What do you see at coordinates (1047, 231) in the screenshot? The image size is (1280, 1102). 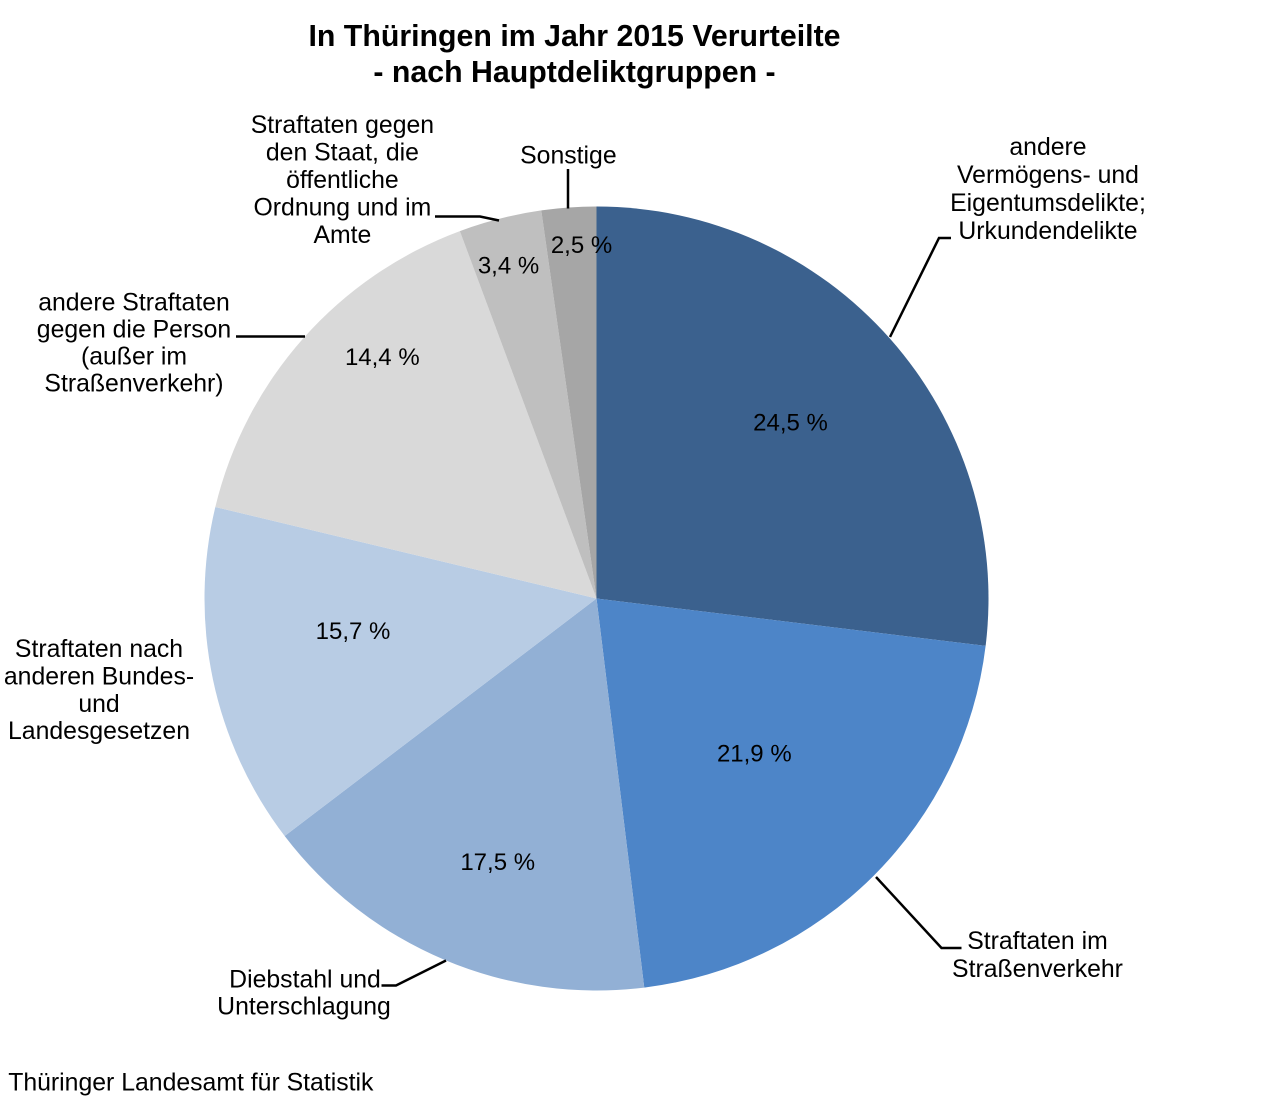 I see `svg-text: Urkundendelikte` at bounding box center [1047, 231].